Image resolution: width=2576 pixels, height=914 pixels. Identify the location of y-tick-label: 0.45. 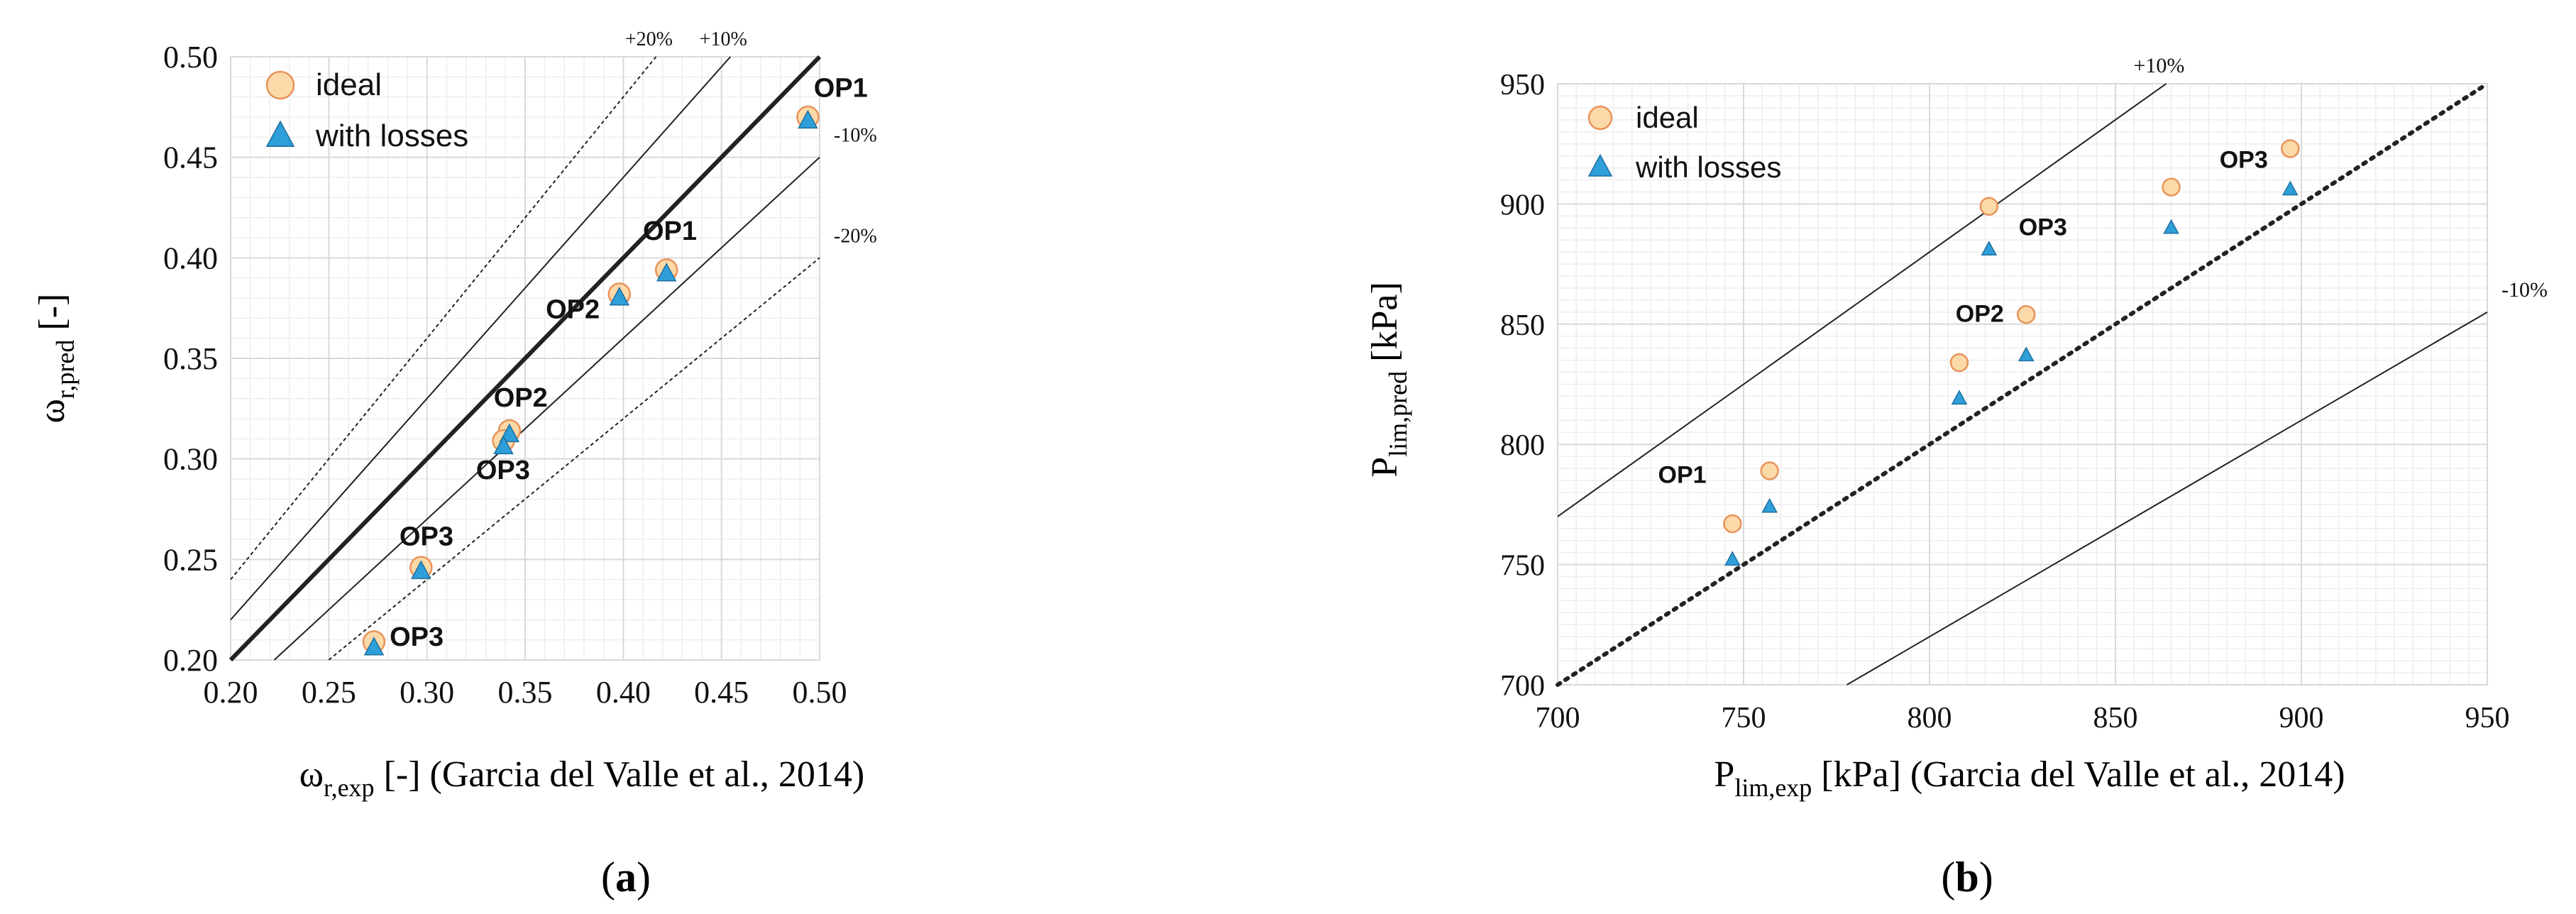
(190, 158).